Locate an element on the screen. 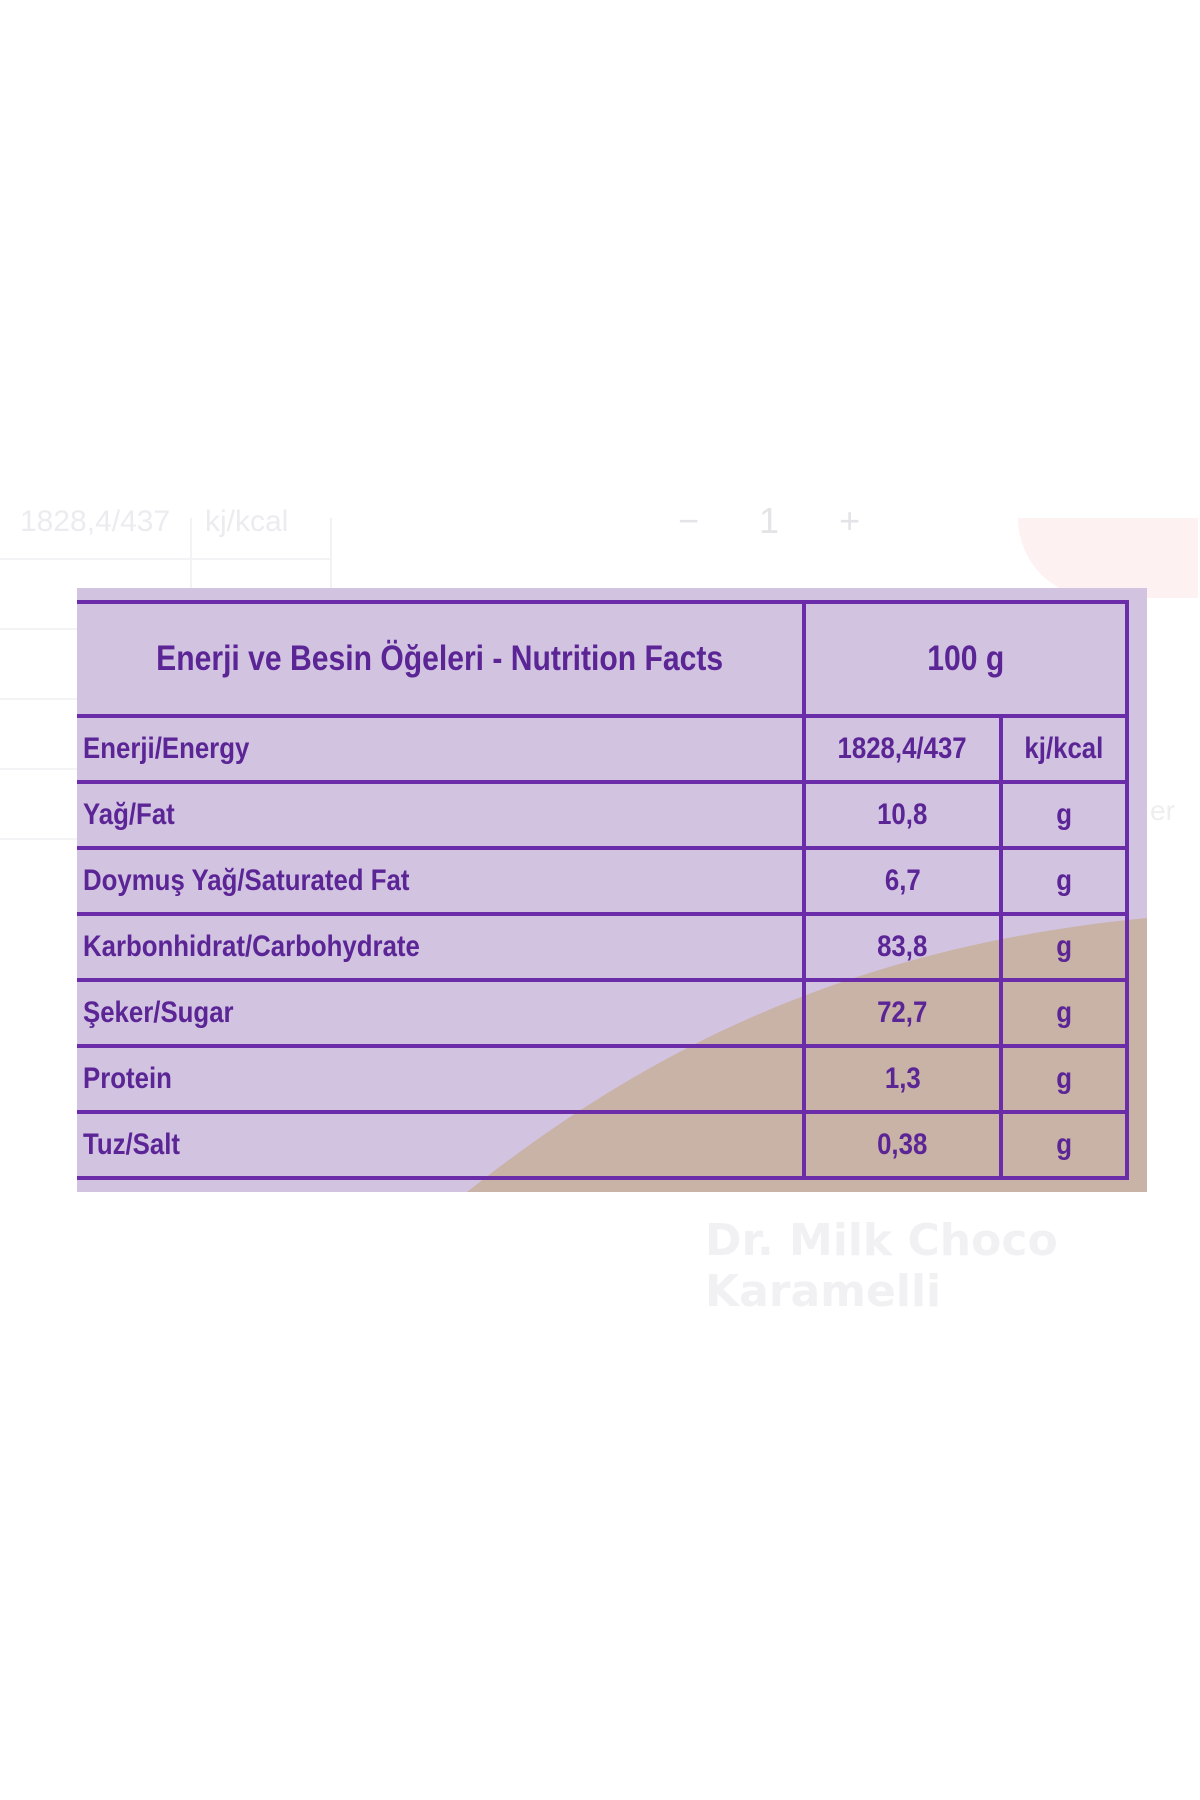 Image resolution: width=1200 pixels, height=1800 pixels. nutrient-value-cell: 0,38 is located at coordinates (902, 1145).